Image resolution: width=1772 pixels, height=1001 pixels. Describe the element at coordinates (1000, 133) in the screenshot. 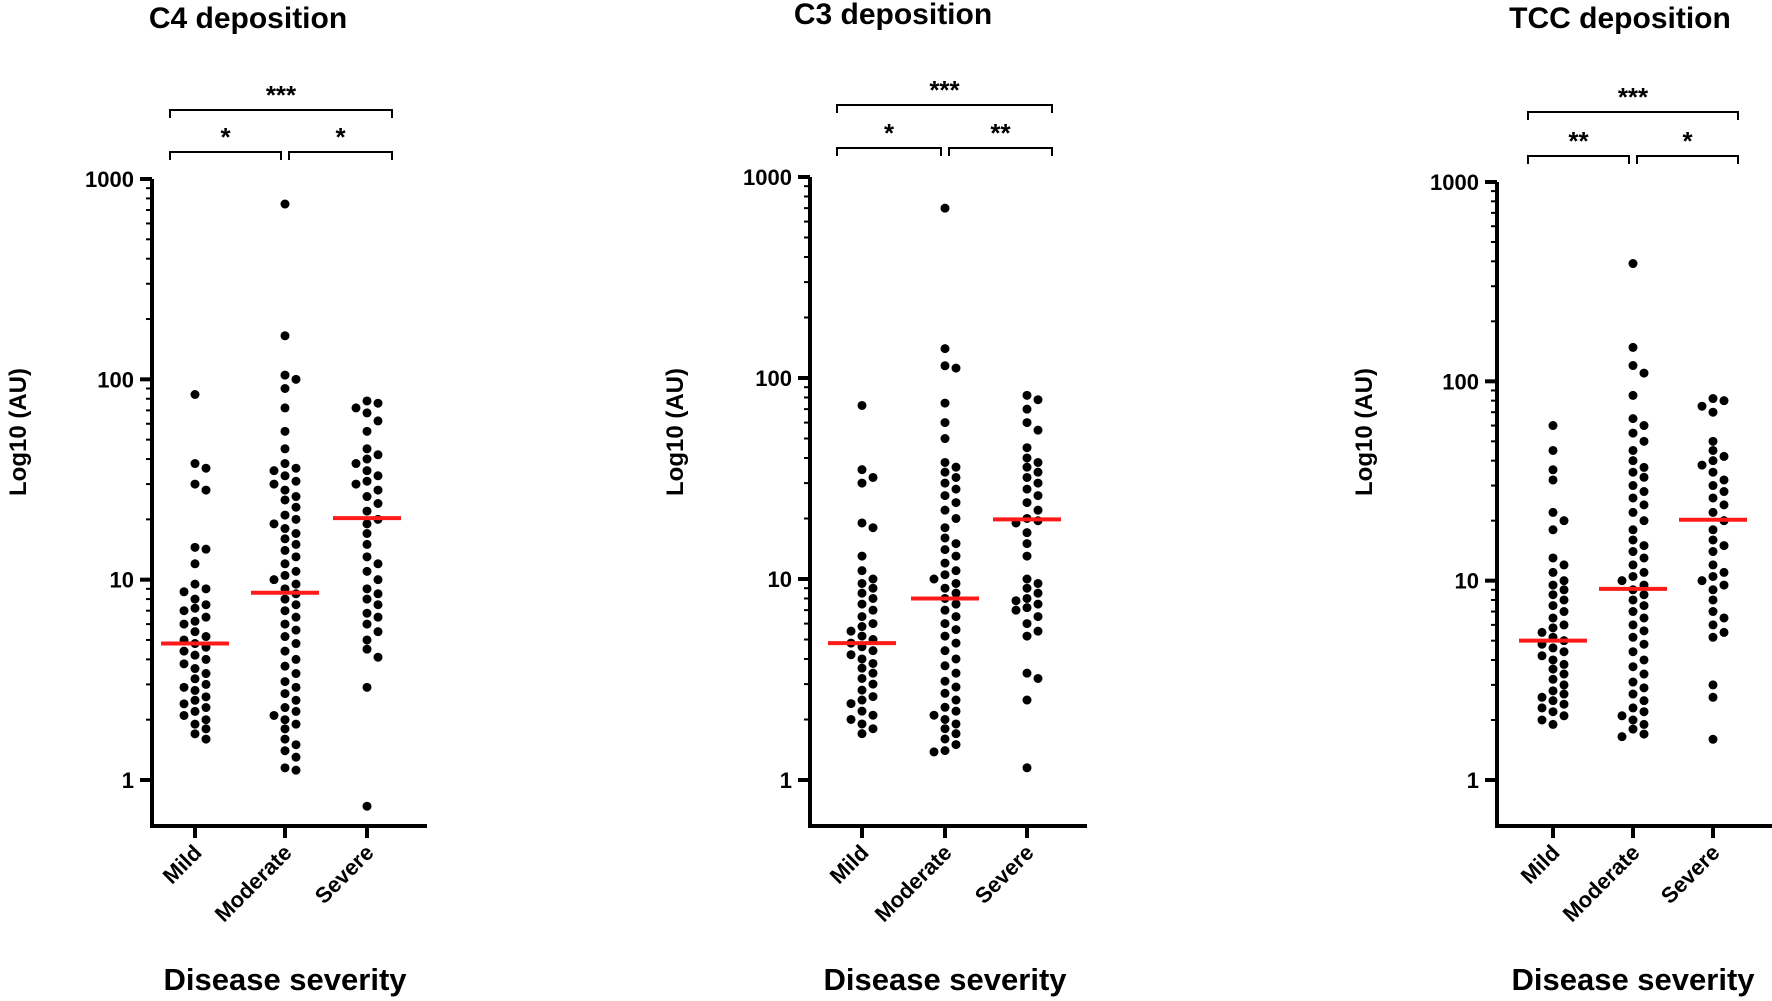

I see `significance-label: **` at that location.